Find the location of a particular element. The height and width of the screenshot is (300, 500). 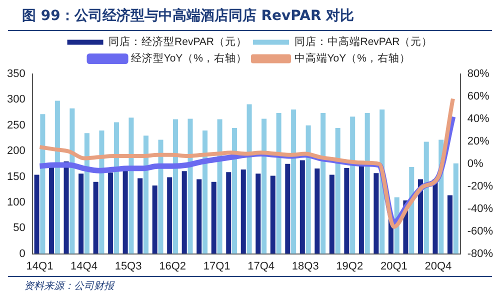

y2-tick-label: 20% is located at coordinates (478, 141).